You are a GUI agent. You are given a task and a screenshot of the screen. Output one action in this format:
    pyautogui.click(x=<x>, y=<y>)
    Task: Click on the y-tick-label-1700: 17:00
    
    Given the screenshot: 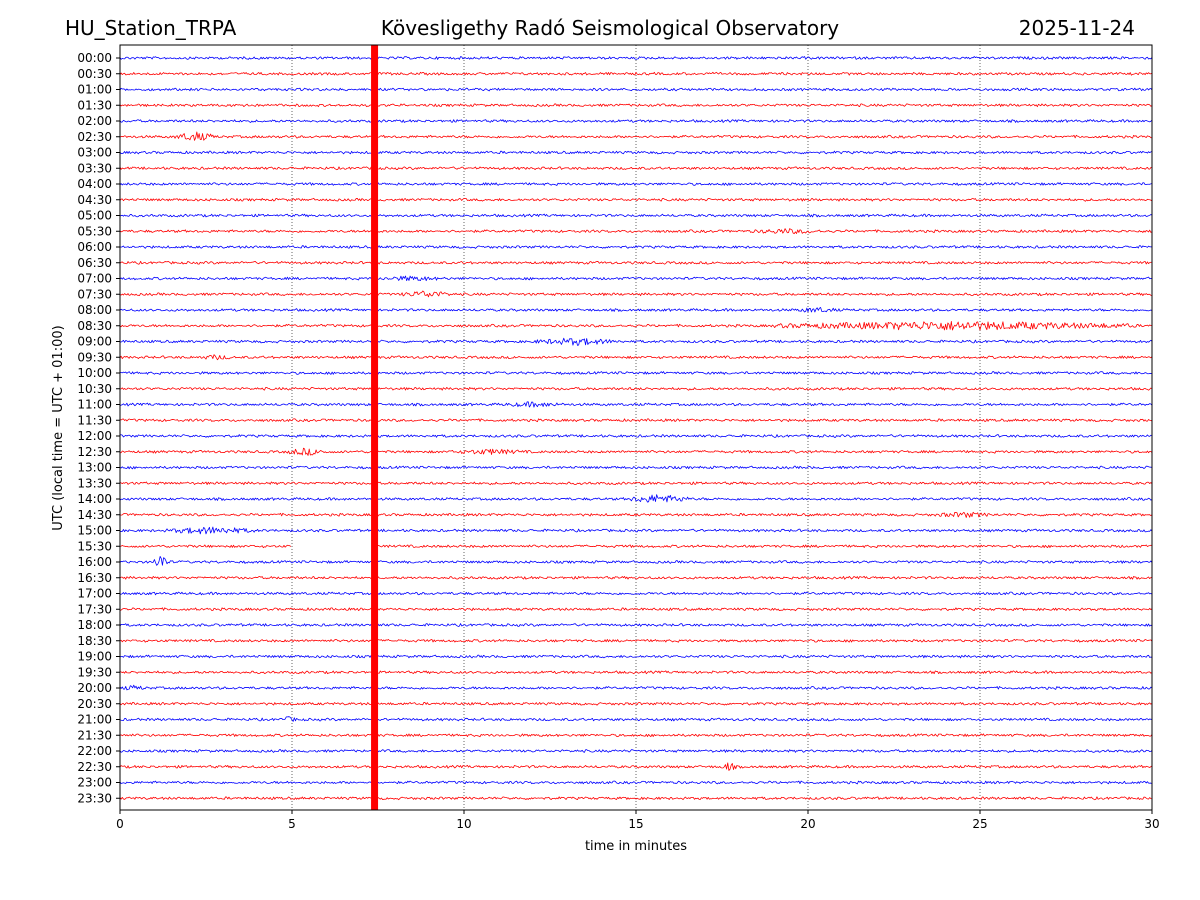 What is the action you would take?
    pyautogui.click(x=94, y=594)
    